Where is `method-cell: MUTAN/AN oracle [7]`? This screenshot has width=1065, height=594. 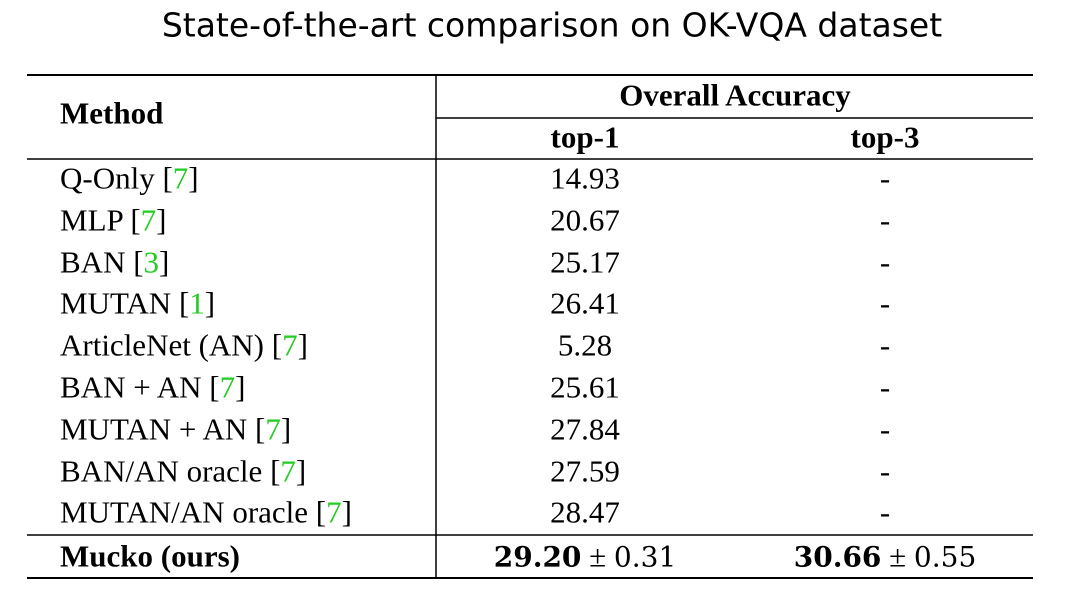 method-cell: MUTAN/AN oracle [7] is located at coordinates (206, 512).